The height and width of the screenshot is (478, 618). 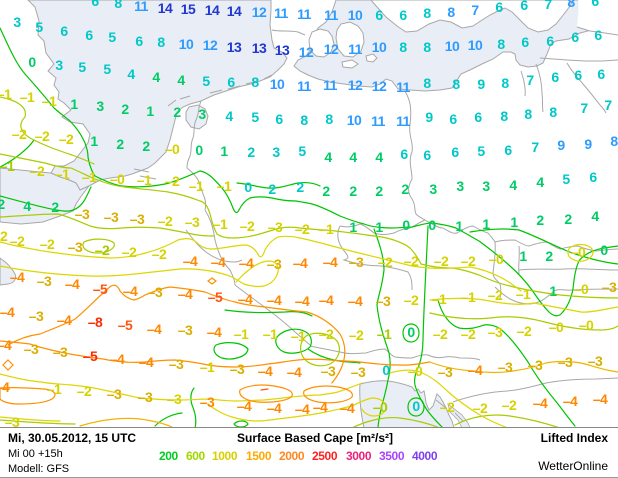 I want to click on svg-text: 3, so click(x=433, y=189).